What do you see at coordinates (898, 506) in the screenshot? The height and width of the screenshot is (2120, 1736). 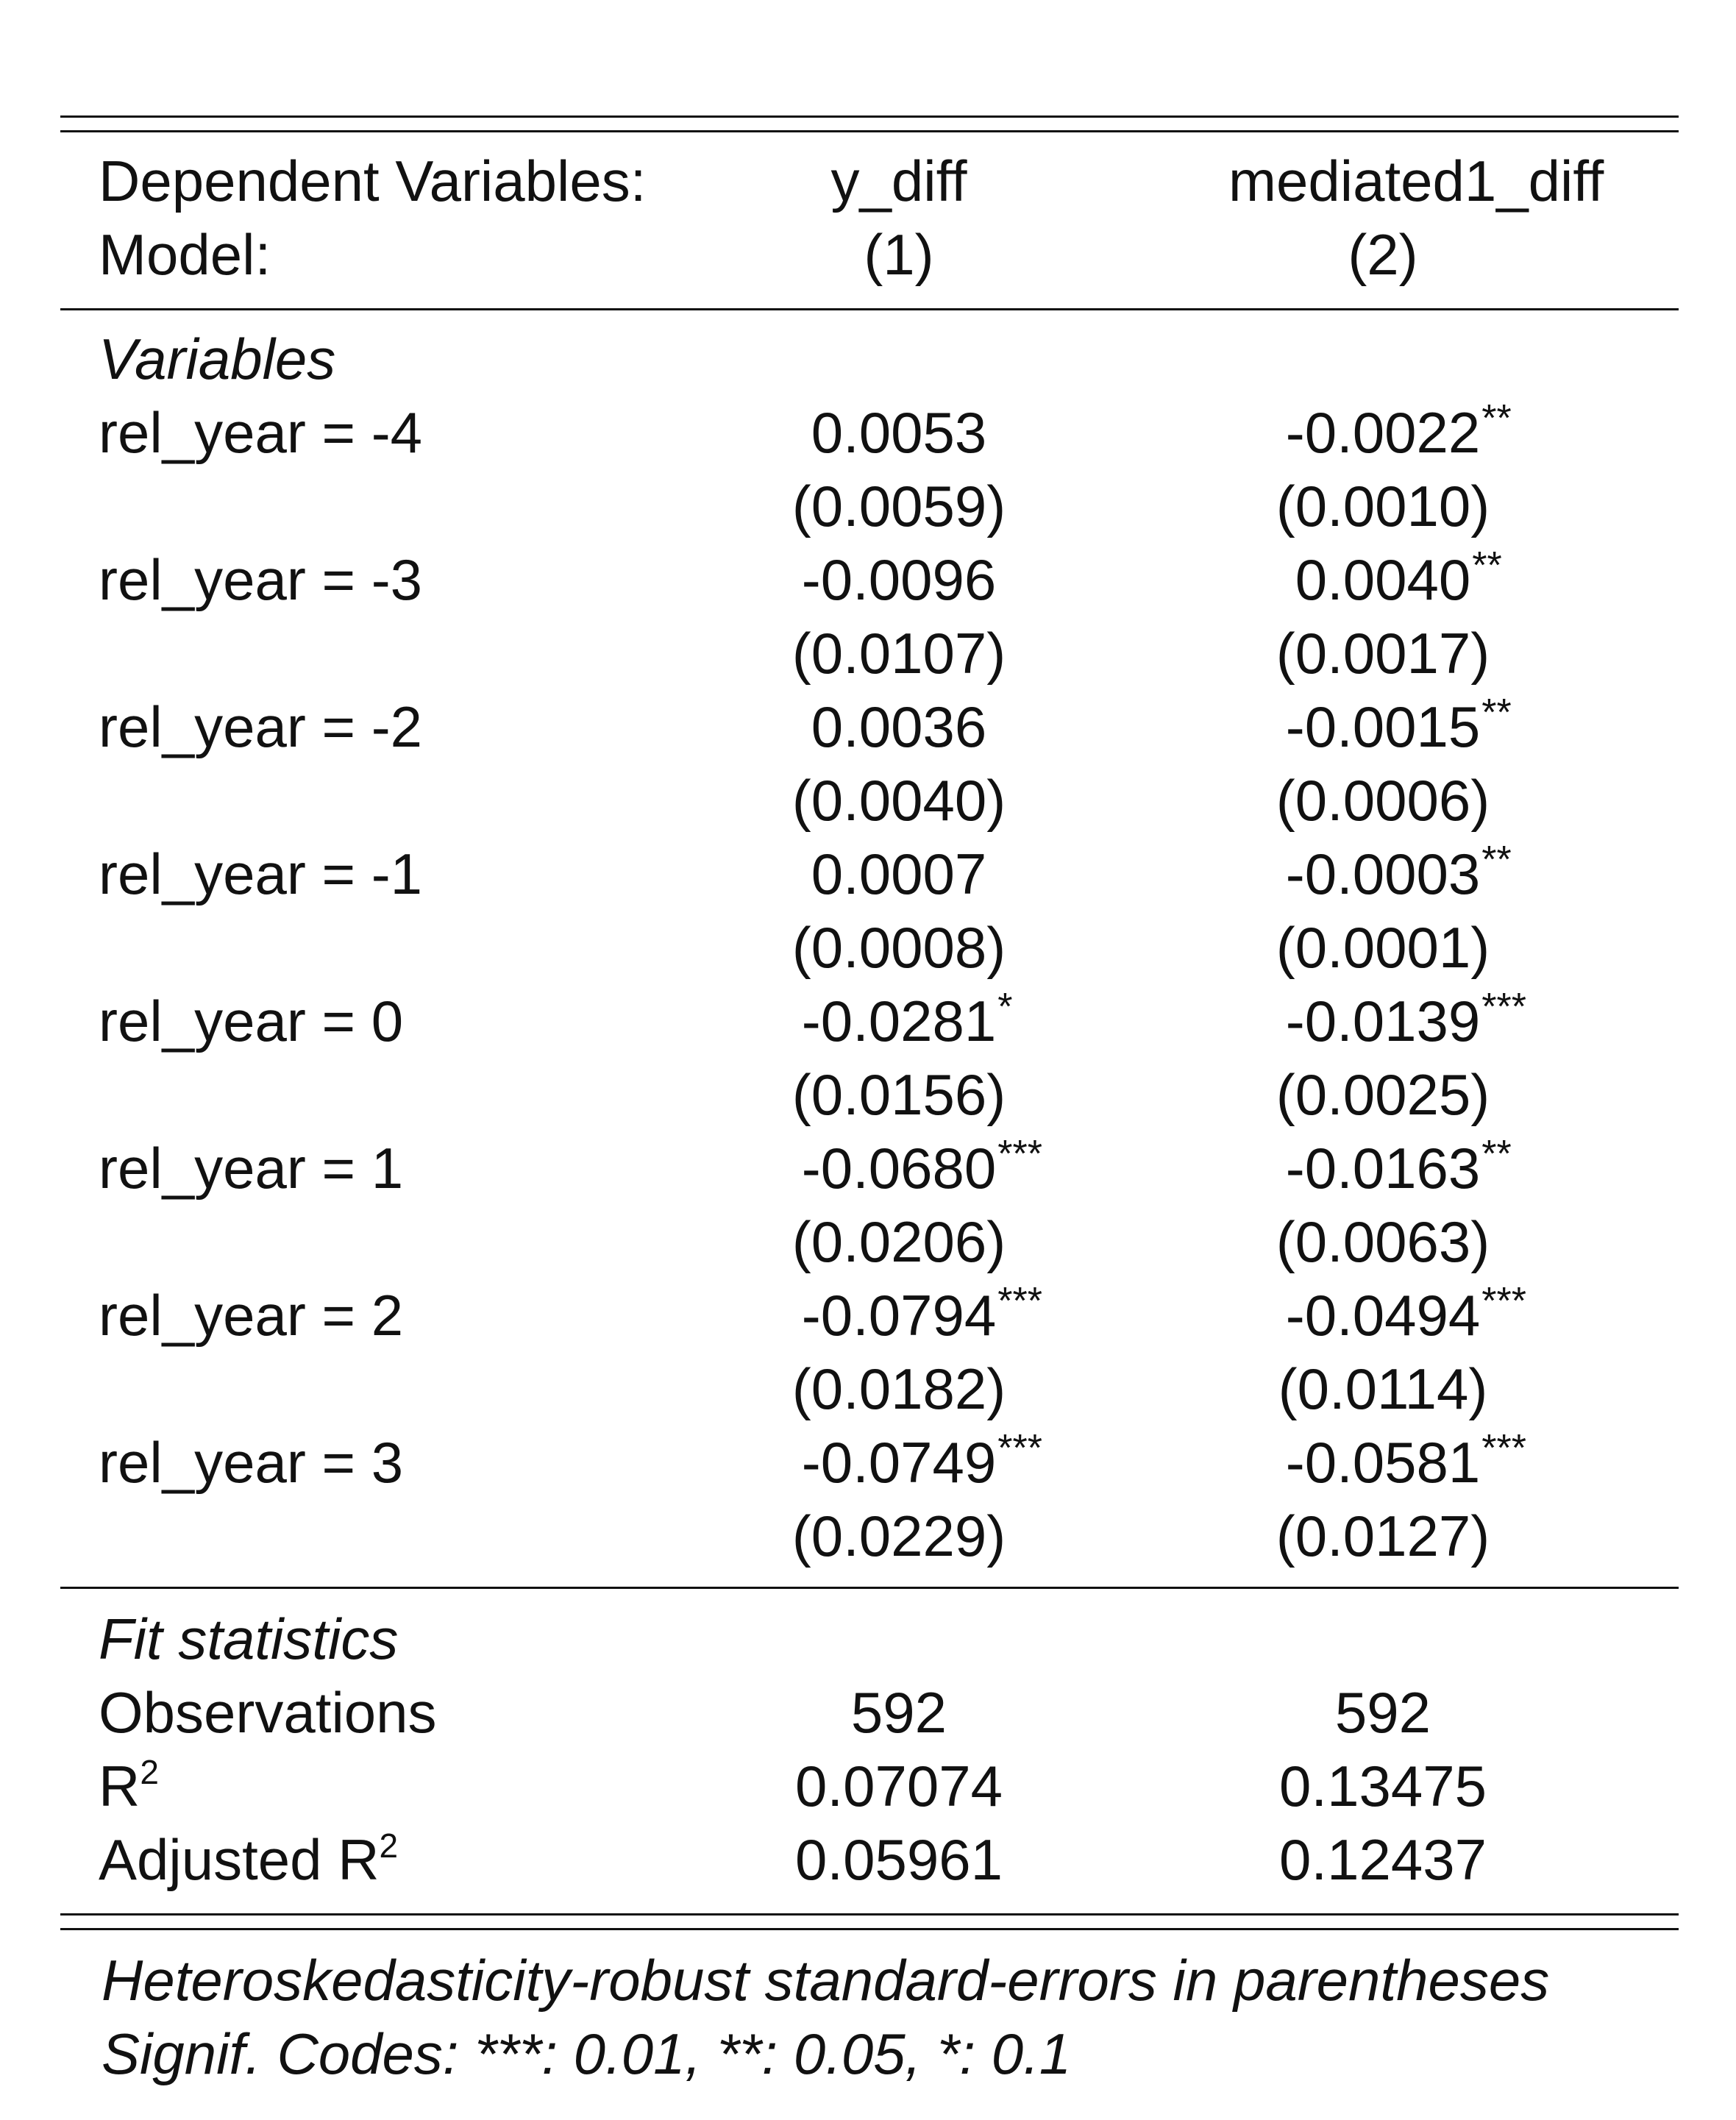 I see `col1-standard-error: (0.0059)` at bounding box center [898, 506].